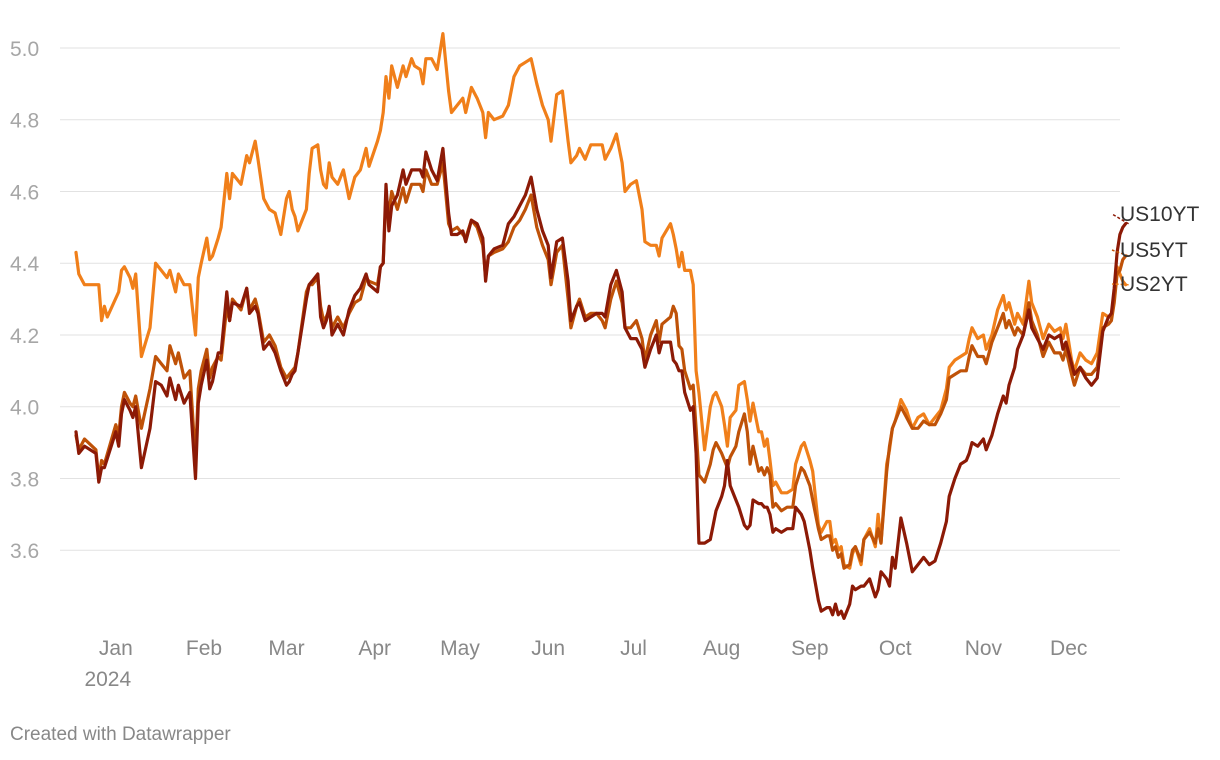 The height and width of the screenshot is (760, 1220). What do you see at coordinates (895, 648) in the screenshot?
I see `x-tick-label: Oct` at bounding box center [895, 648].